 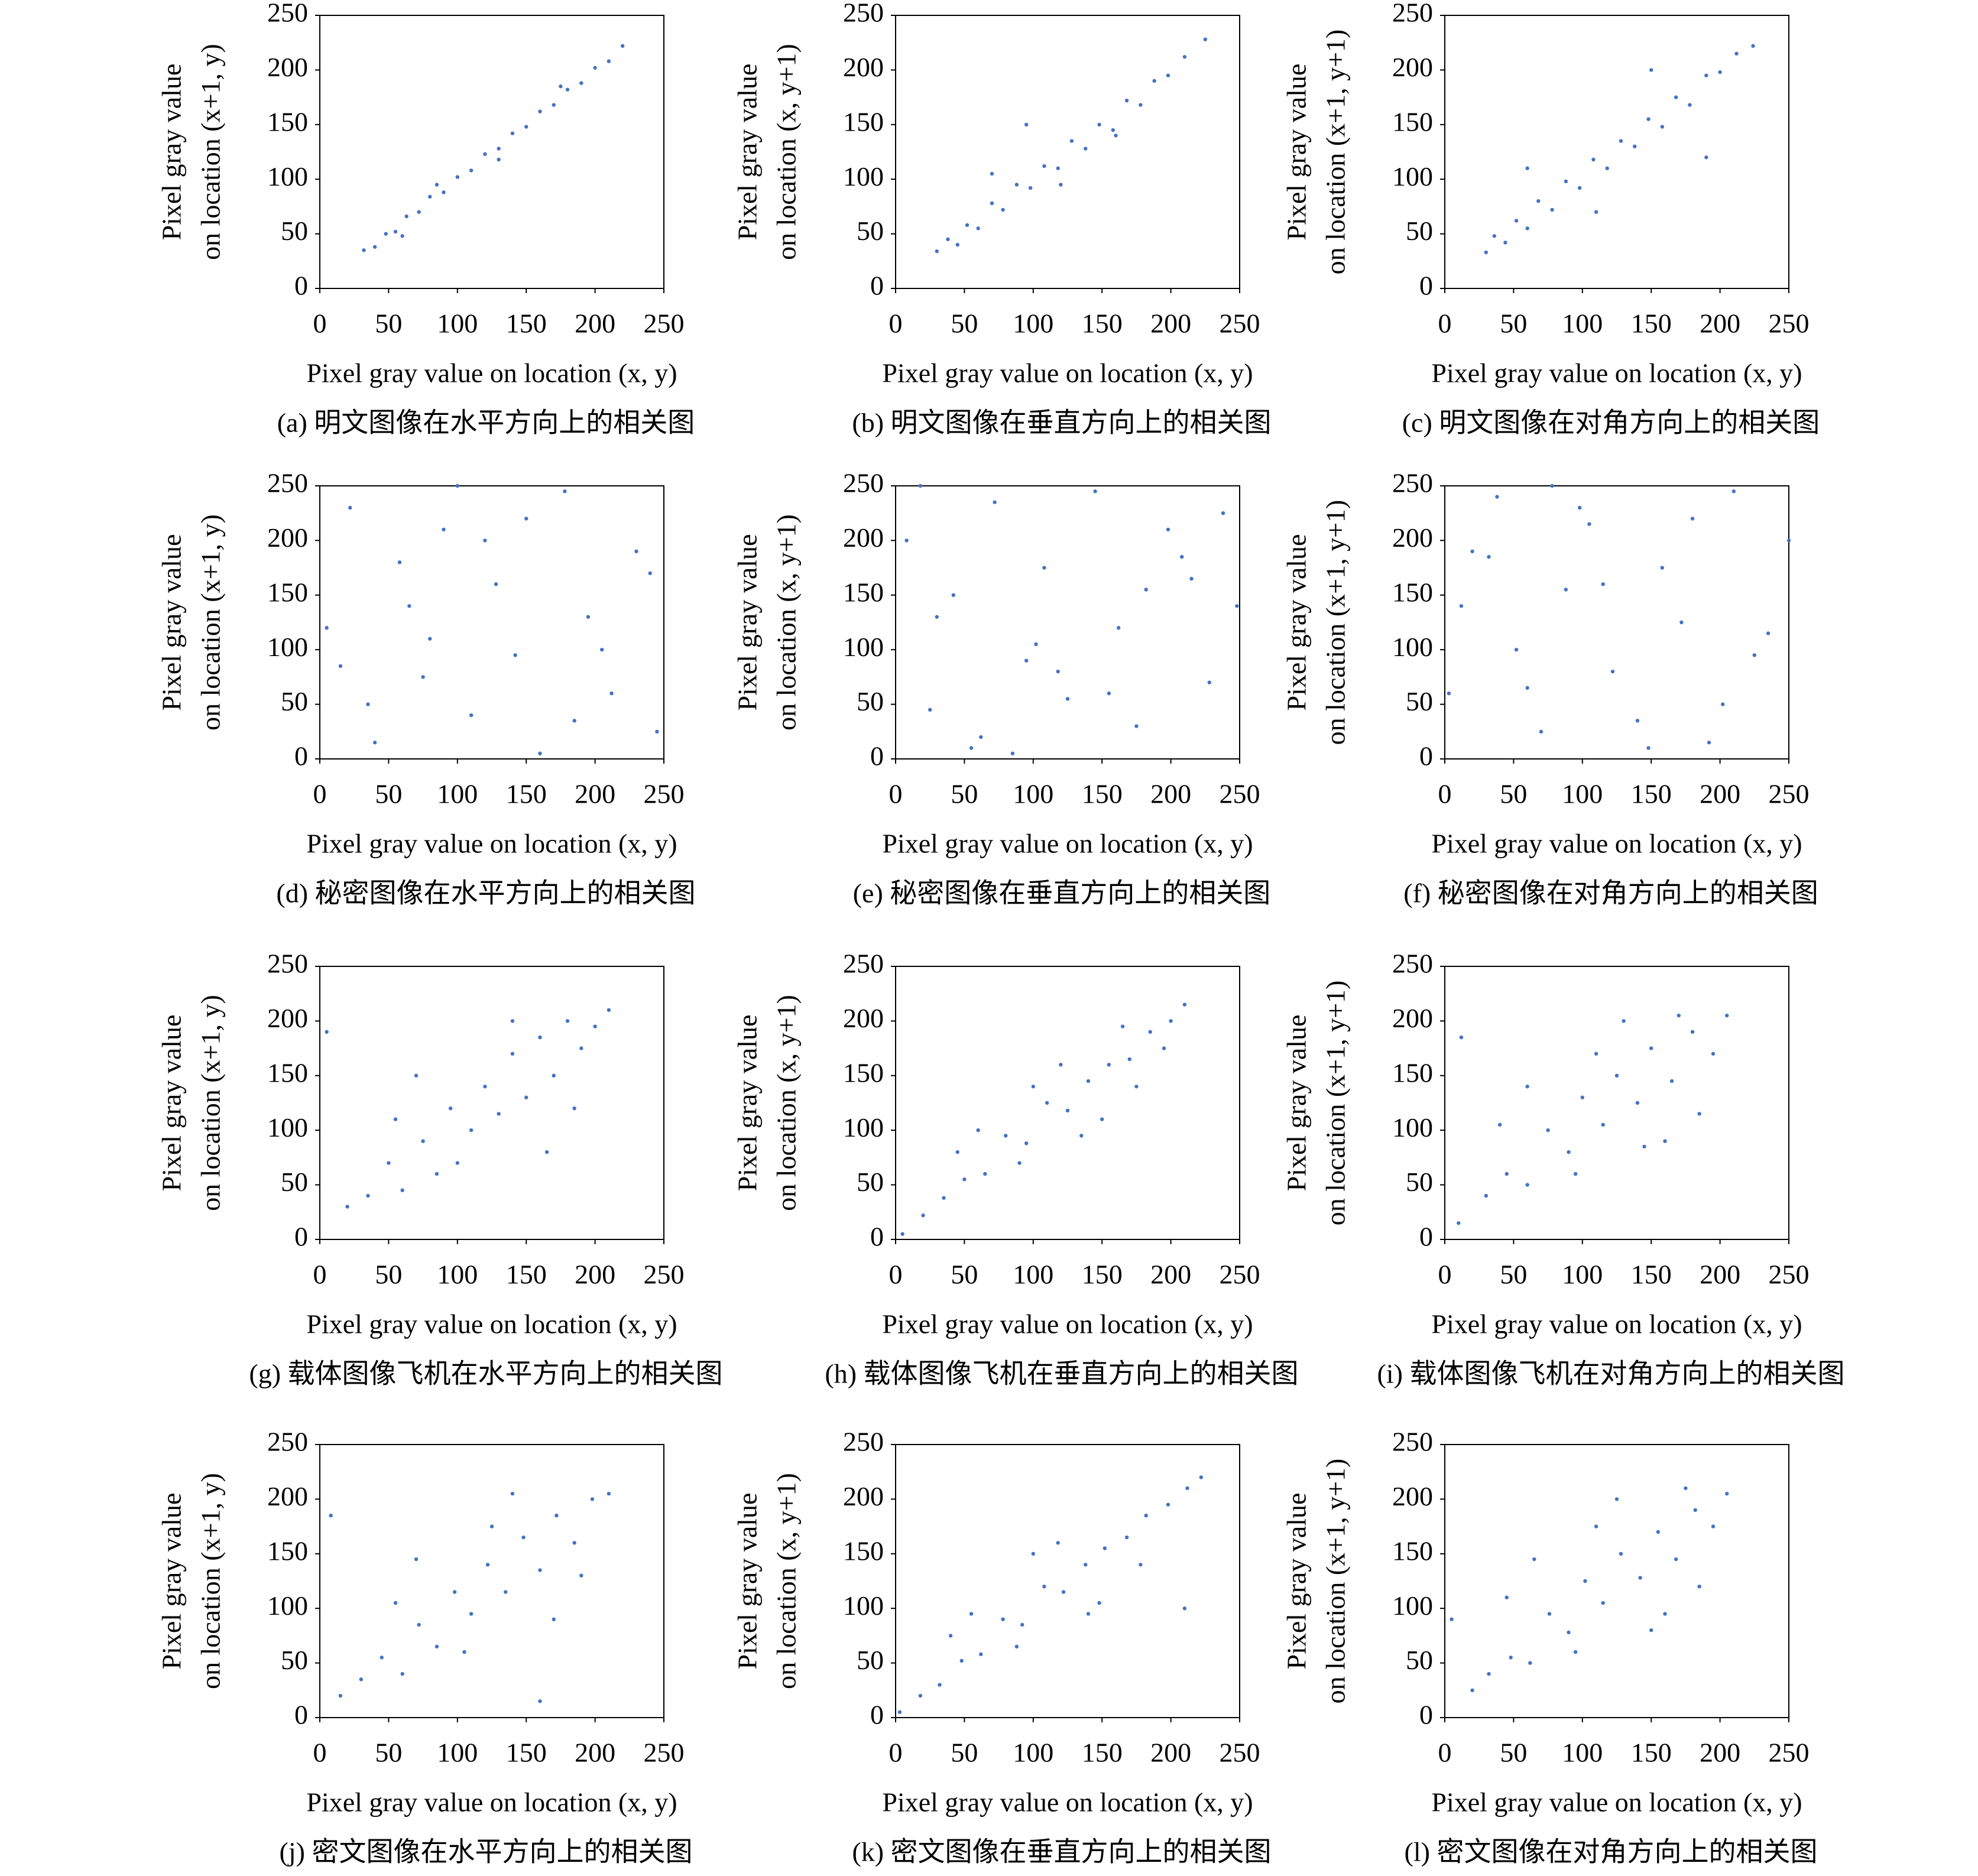 What do you see at coordinates (870, 231) in the screenshot?
I see `y-tick-label: 50` at bounding box center [870, 231].